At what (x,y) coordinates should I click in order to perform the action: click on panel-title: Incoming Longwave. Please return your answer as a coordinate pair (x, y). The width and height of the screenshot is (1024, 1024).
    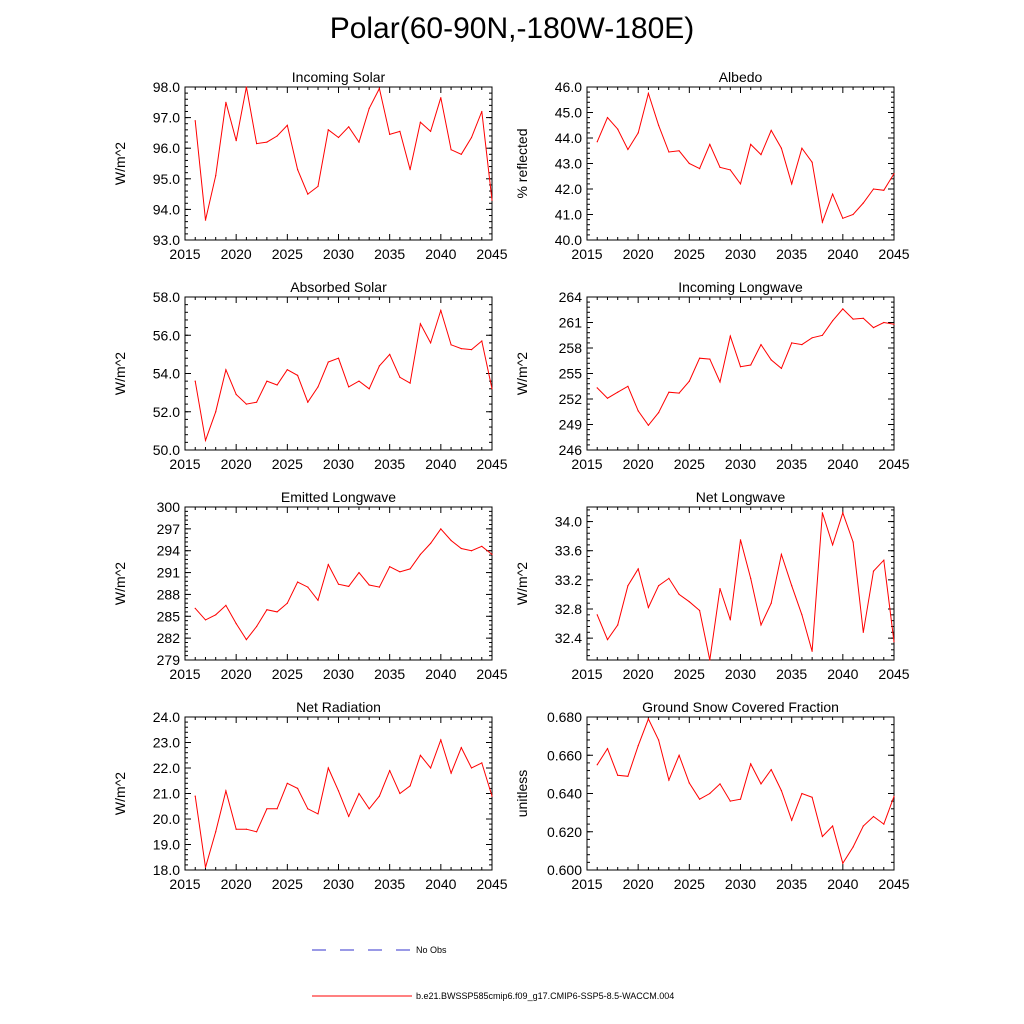
    Looking at the image, I should click on (740, 287).